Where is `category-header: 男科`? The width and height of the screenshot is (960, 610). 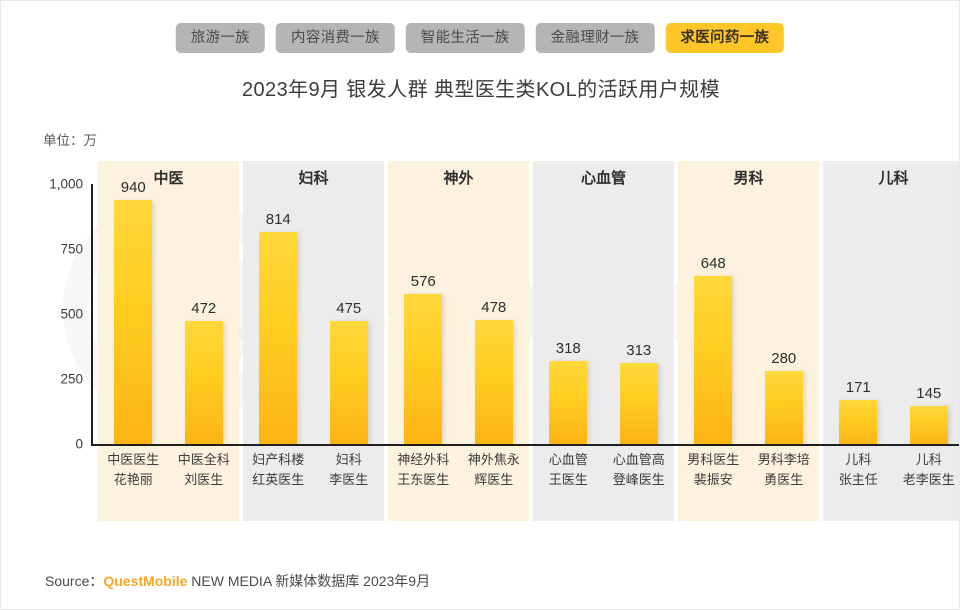 category-header: 男科 is located at coordinates (748, 178).